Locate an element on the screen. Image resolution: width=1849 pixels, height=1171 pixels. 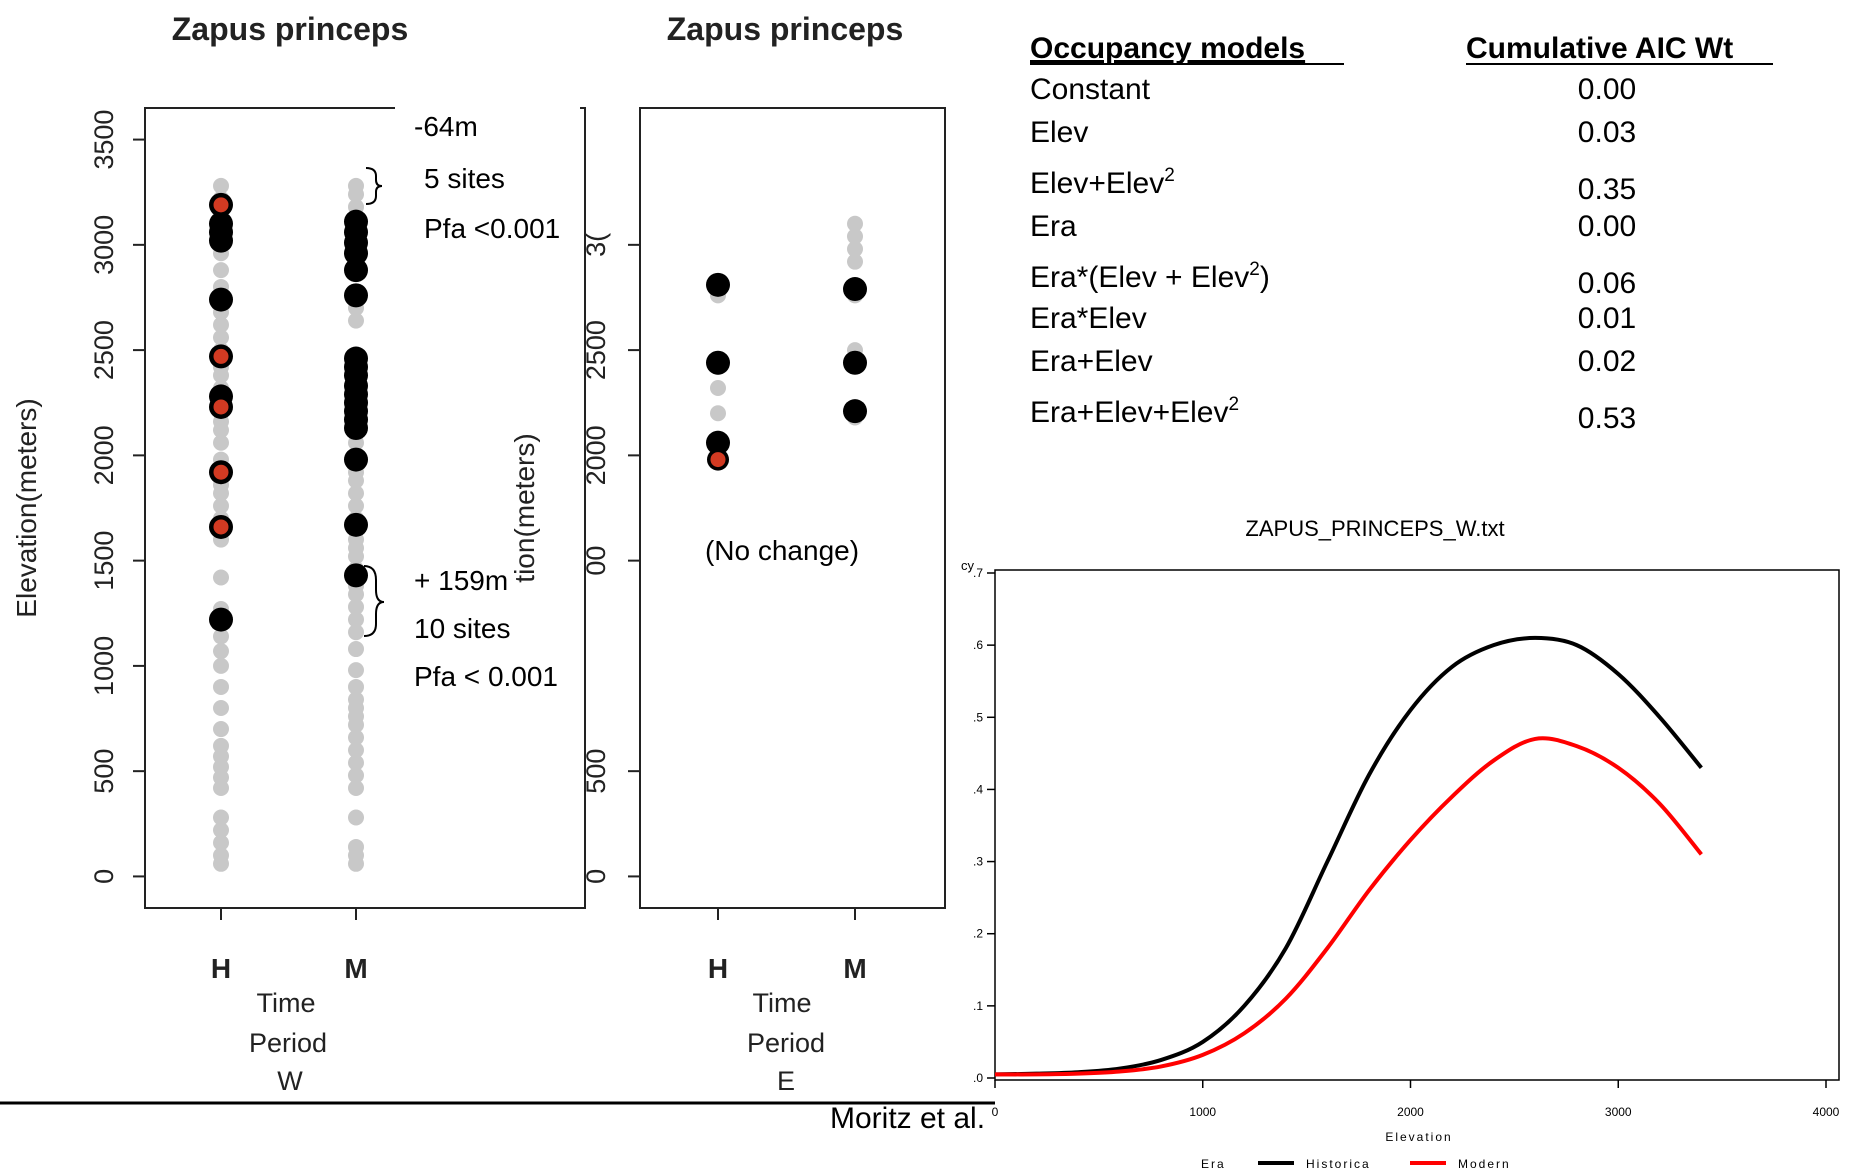
table-model-name: Era is located at coordinates (1053, 226).